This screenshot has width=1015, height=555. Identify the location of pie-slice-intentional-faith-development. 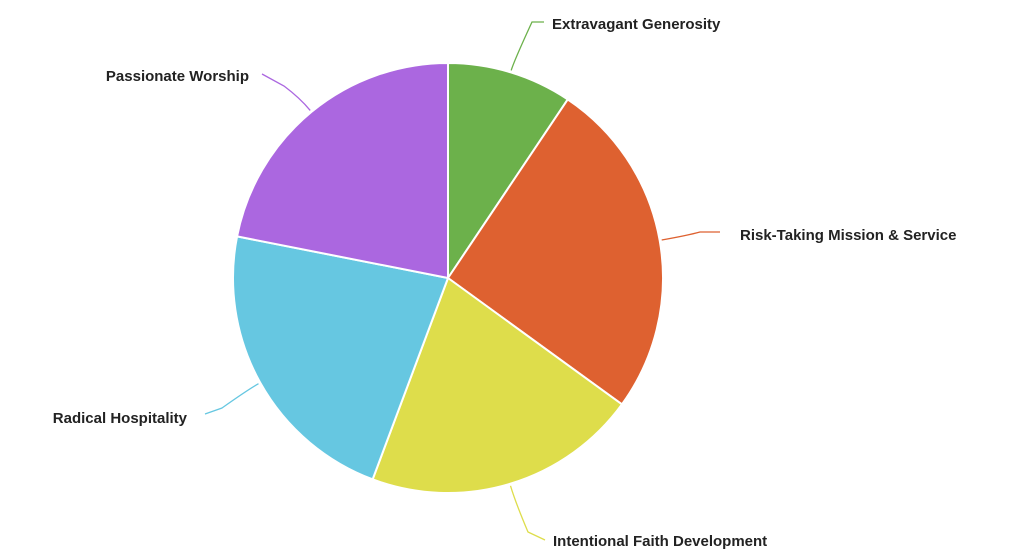
(497, 385).